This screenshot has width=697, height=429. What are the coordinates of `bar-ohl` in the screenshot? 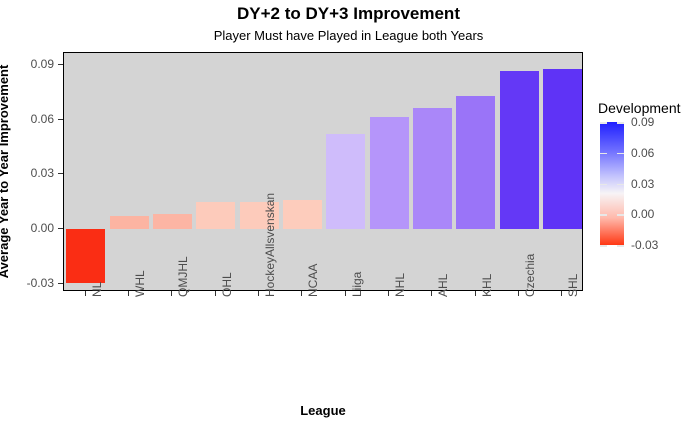 It's located at (216, 215).